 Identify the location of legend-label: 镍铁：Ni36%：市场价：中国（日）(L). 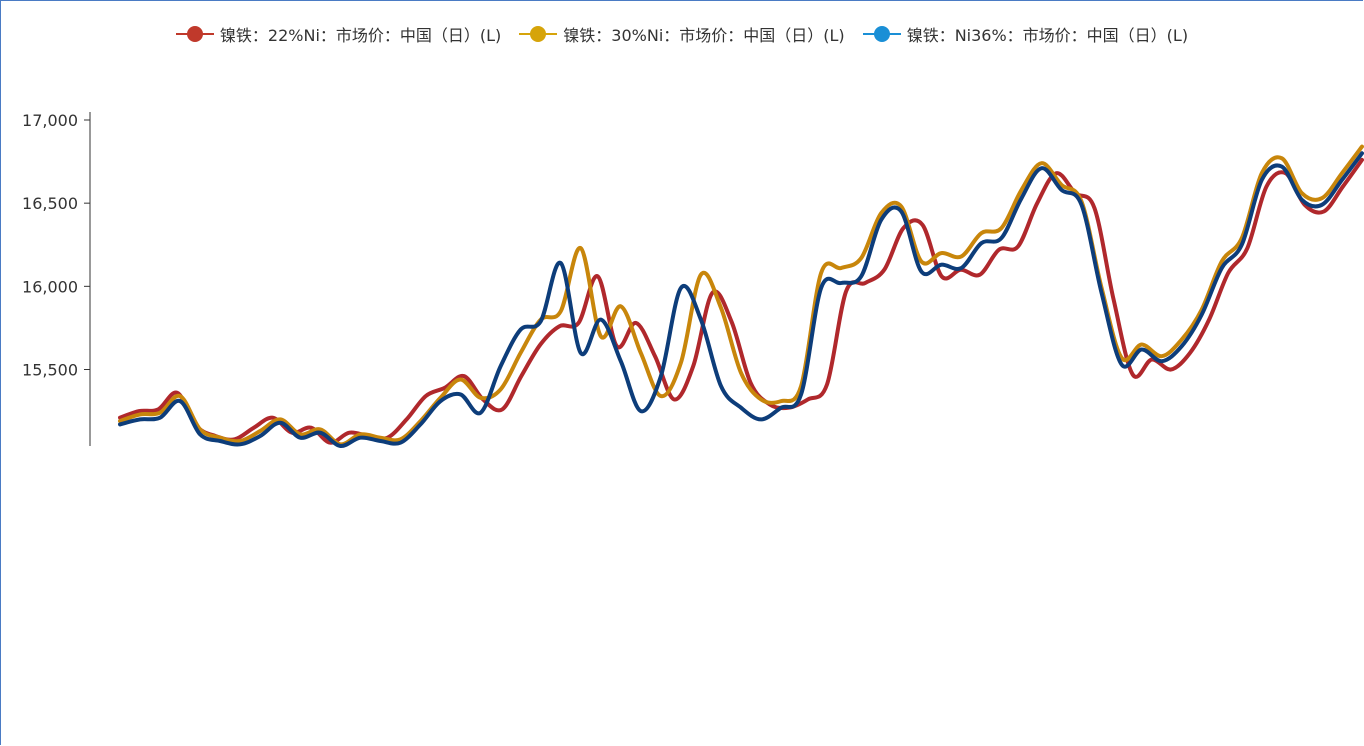
(1047, 35).